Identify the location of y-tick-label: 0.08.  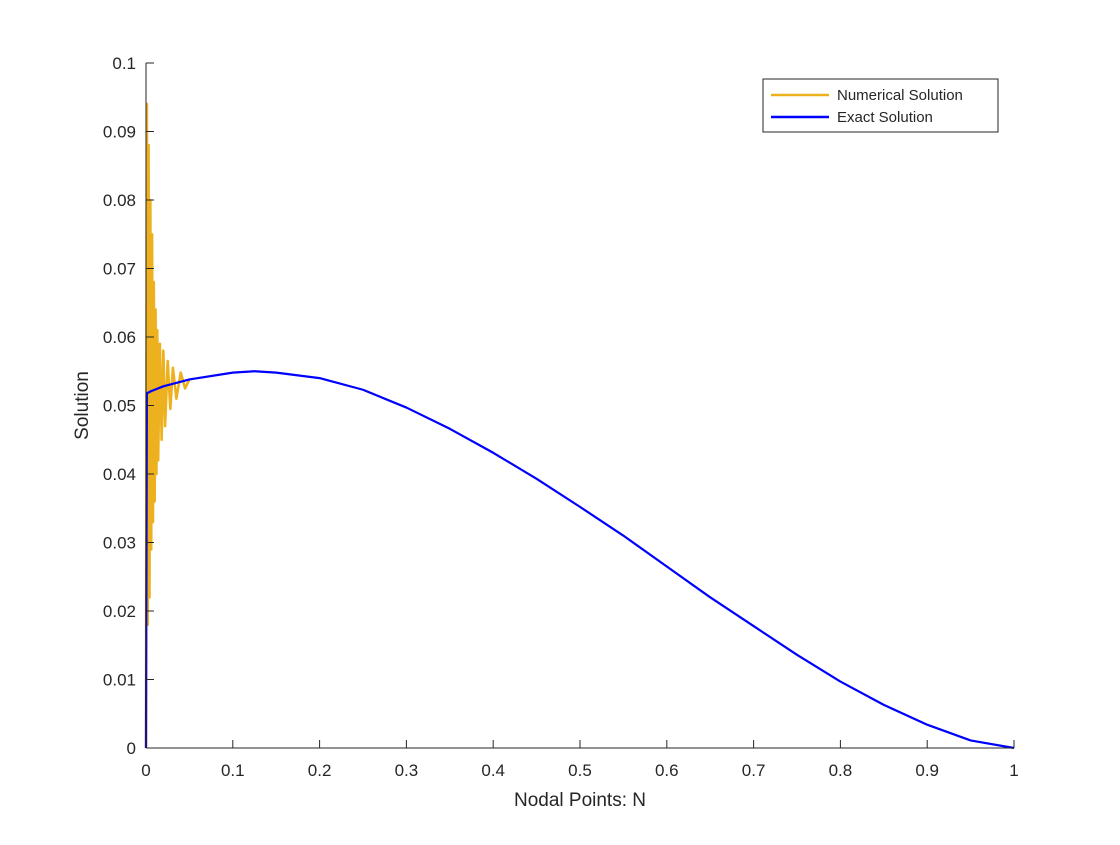
(119, 200).